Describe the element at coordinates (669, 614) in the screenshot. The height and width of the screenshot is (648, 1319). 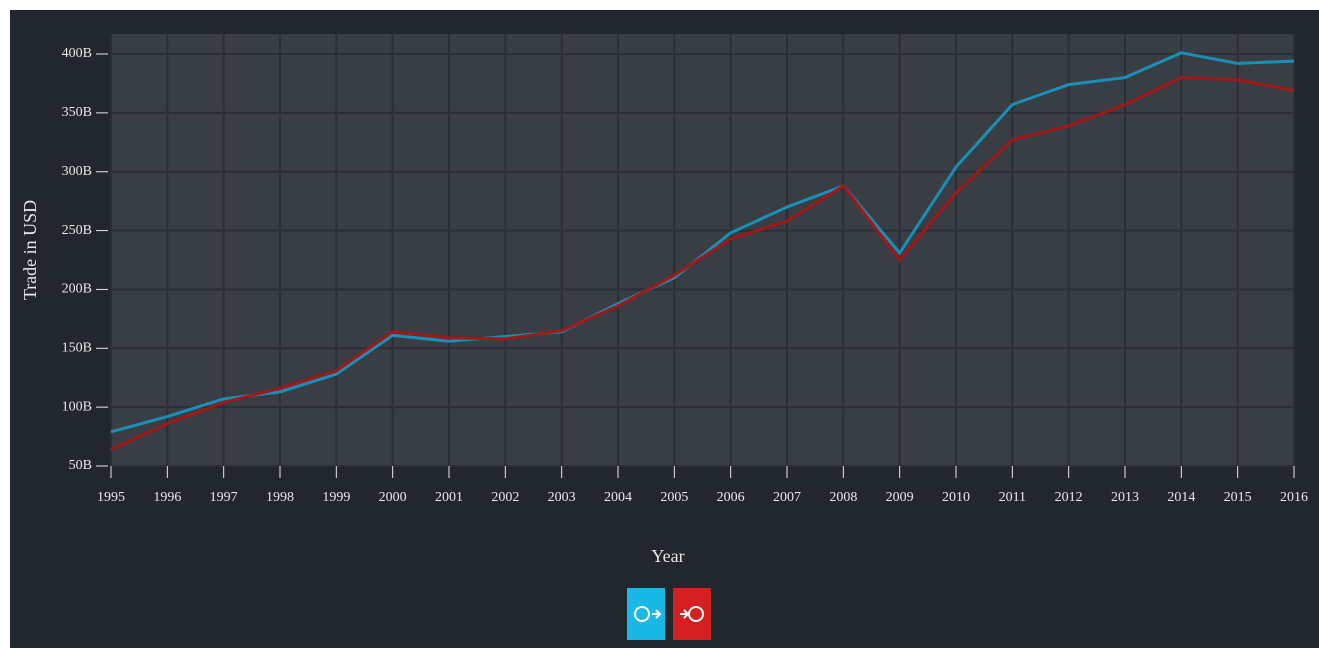
I see `legend` at that location.